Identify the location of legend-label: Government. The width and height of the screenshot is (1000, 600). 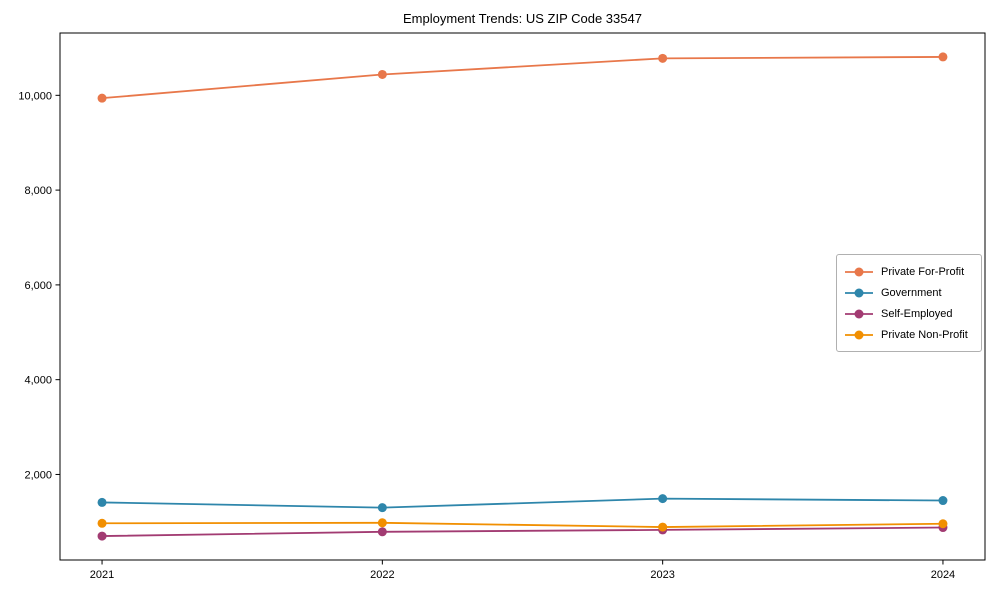
(911, 292).